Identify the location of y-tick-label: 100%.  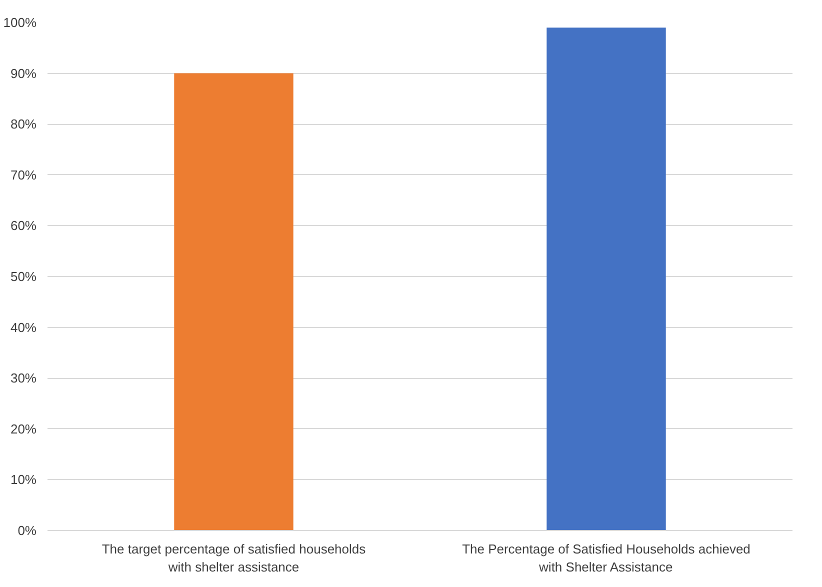
(20, 22).